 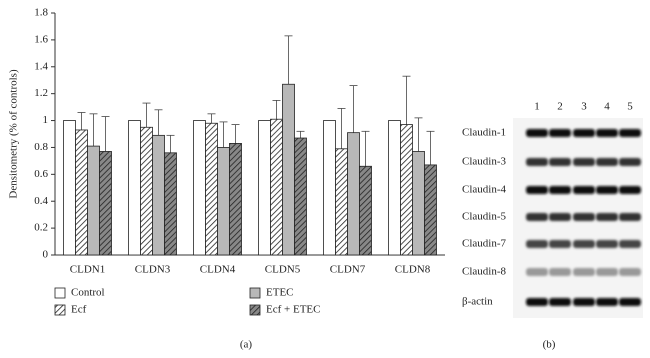 I want to click on row-label: Claudin-8, so click(x=484, y=272).